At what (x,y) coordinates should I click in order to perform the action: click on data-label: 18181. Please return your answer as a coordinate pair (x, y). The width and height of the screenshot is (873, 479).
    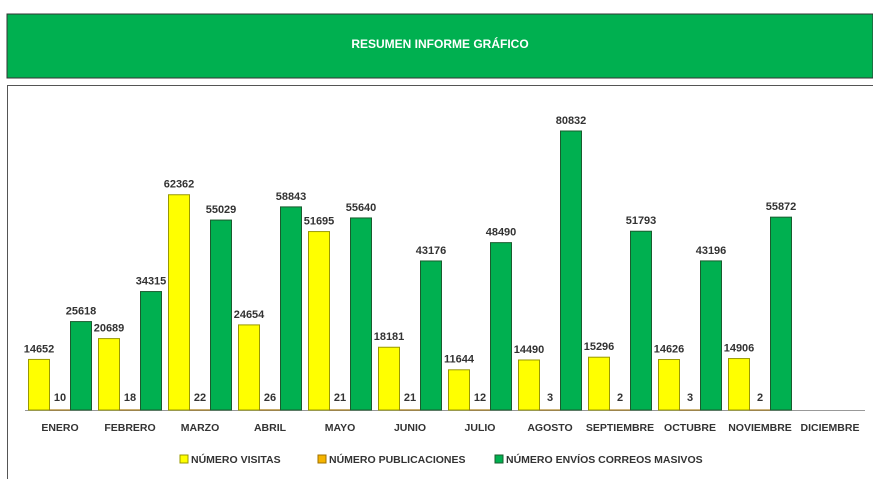
    Looking at the image, I should click on (389, 337).